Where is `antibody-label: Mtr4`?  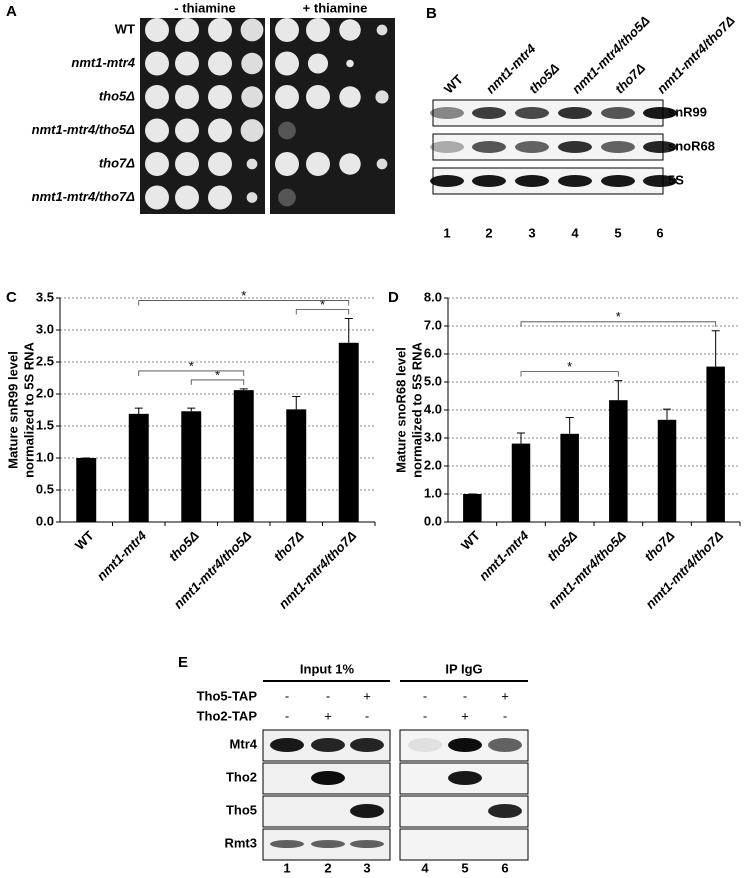 antibody-label: Mtr4 is located at coordinates (244, 743).